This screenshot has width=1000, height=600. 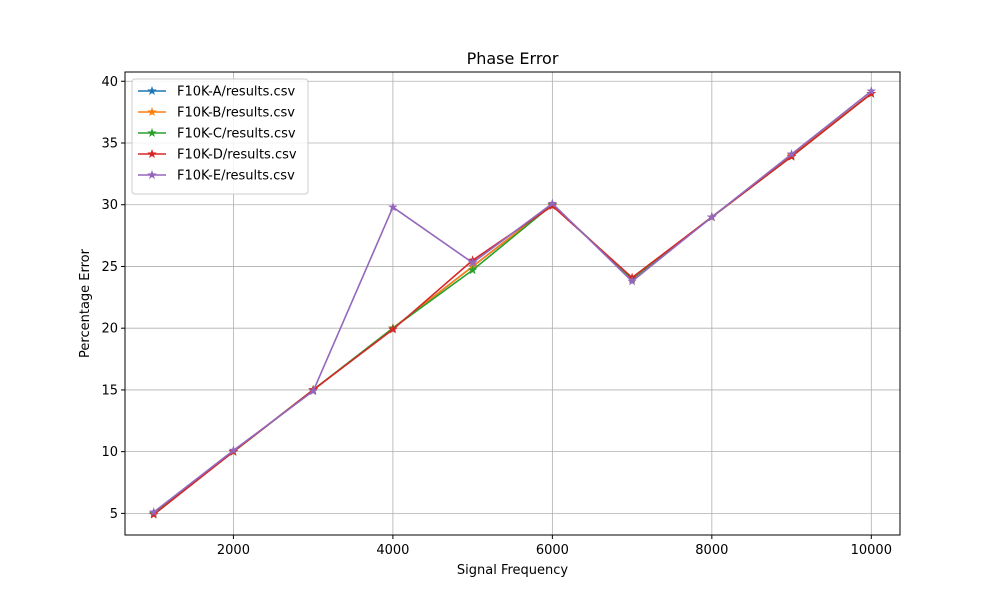 I want to click on x-tick-label: 2000, so click(x=233, y=550).